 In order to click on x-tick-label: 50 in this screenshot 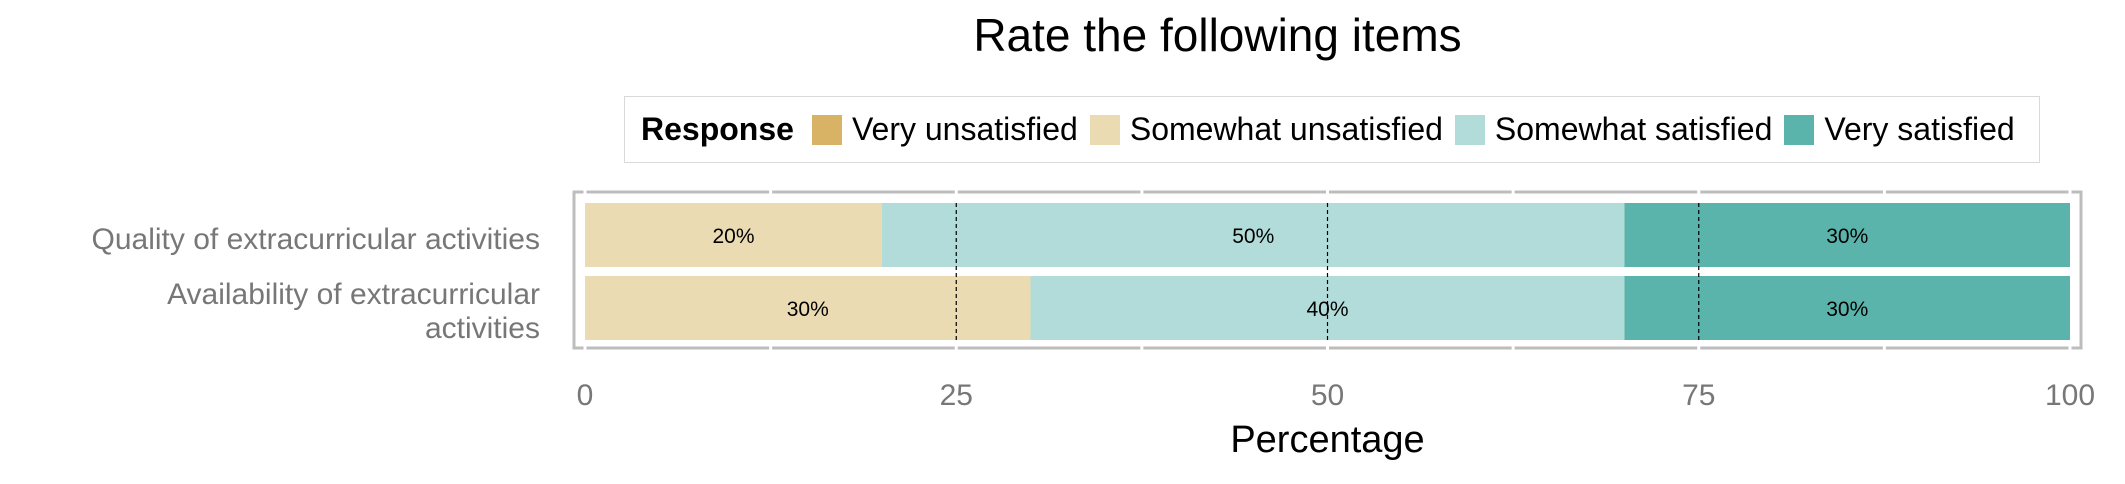, I will do `click(1327, 395)`.